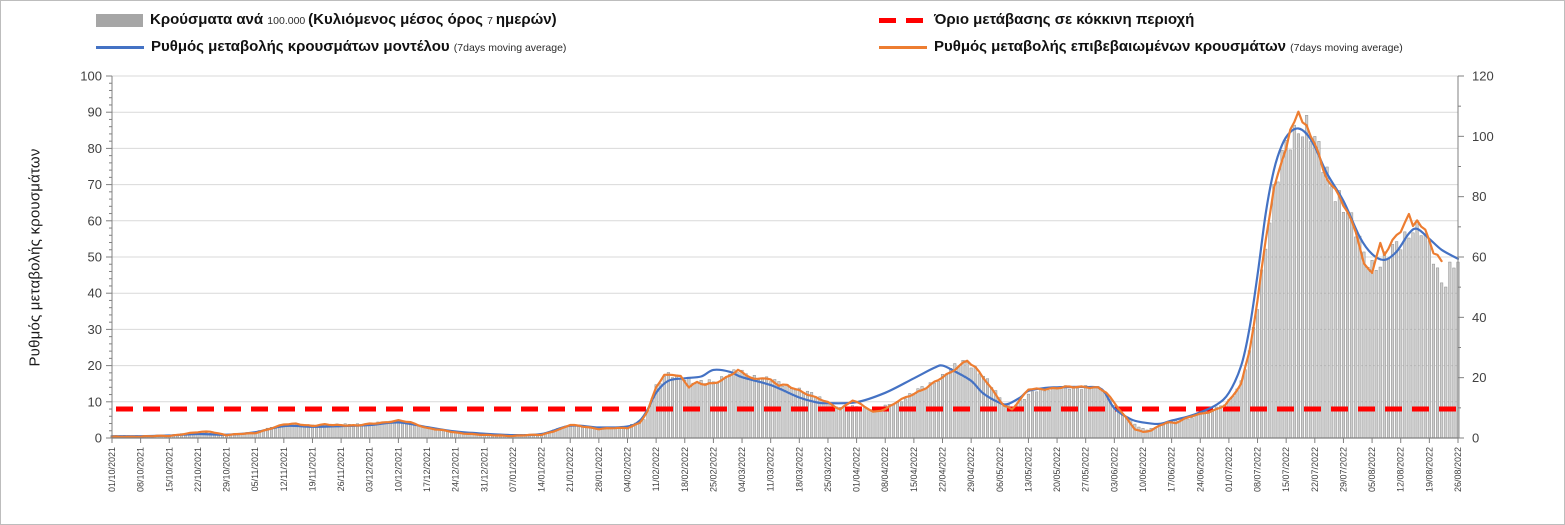  I want to click on left-tick-label-30: 30, so click(95, 329).